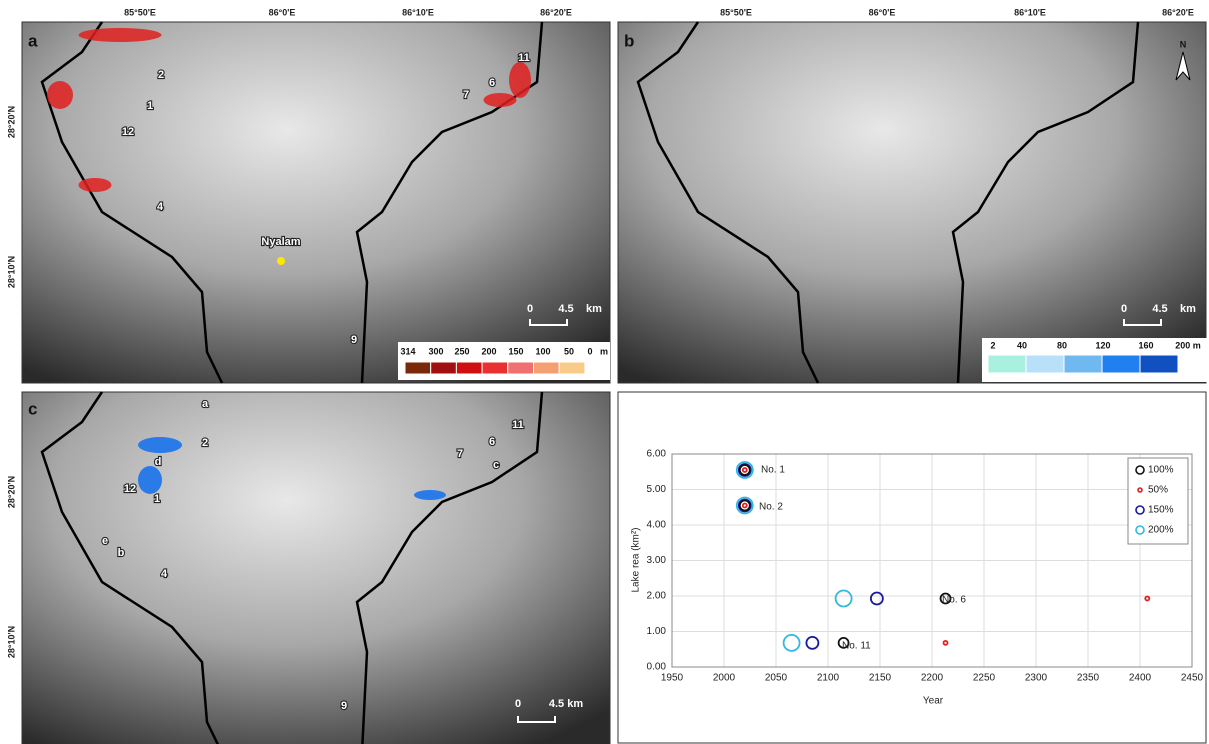 The width and height of the screenshot is (1209, 744). I want to click on scale-label: km, so click(1188, 309).